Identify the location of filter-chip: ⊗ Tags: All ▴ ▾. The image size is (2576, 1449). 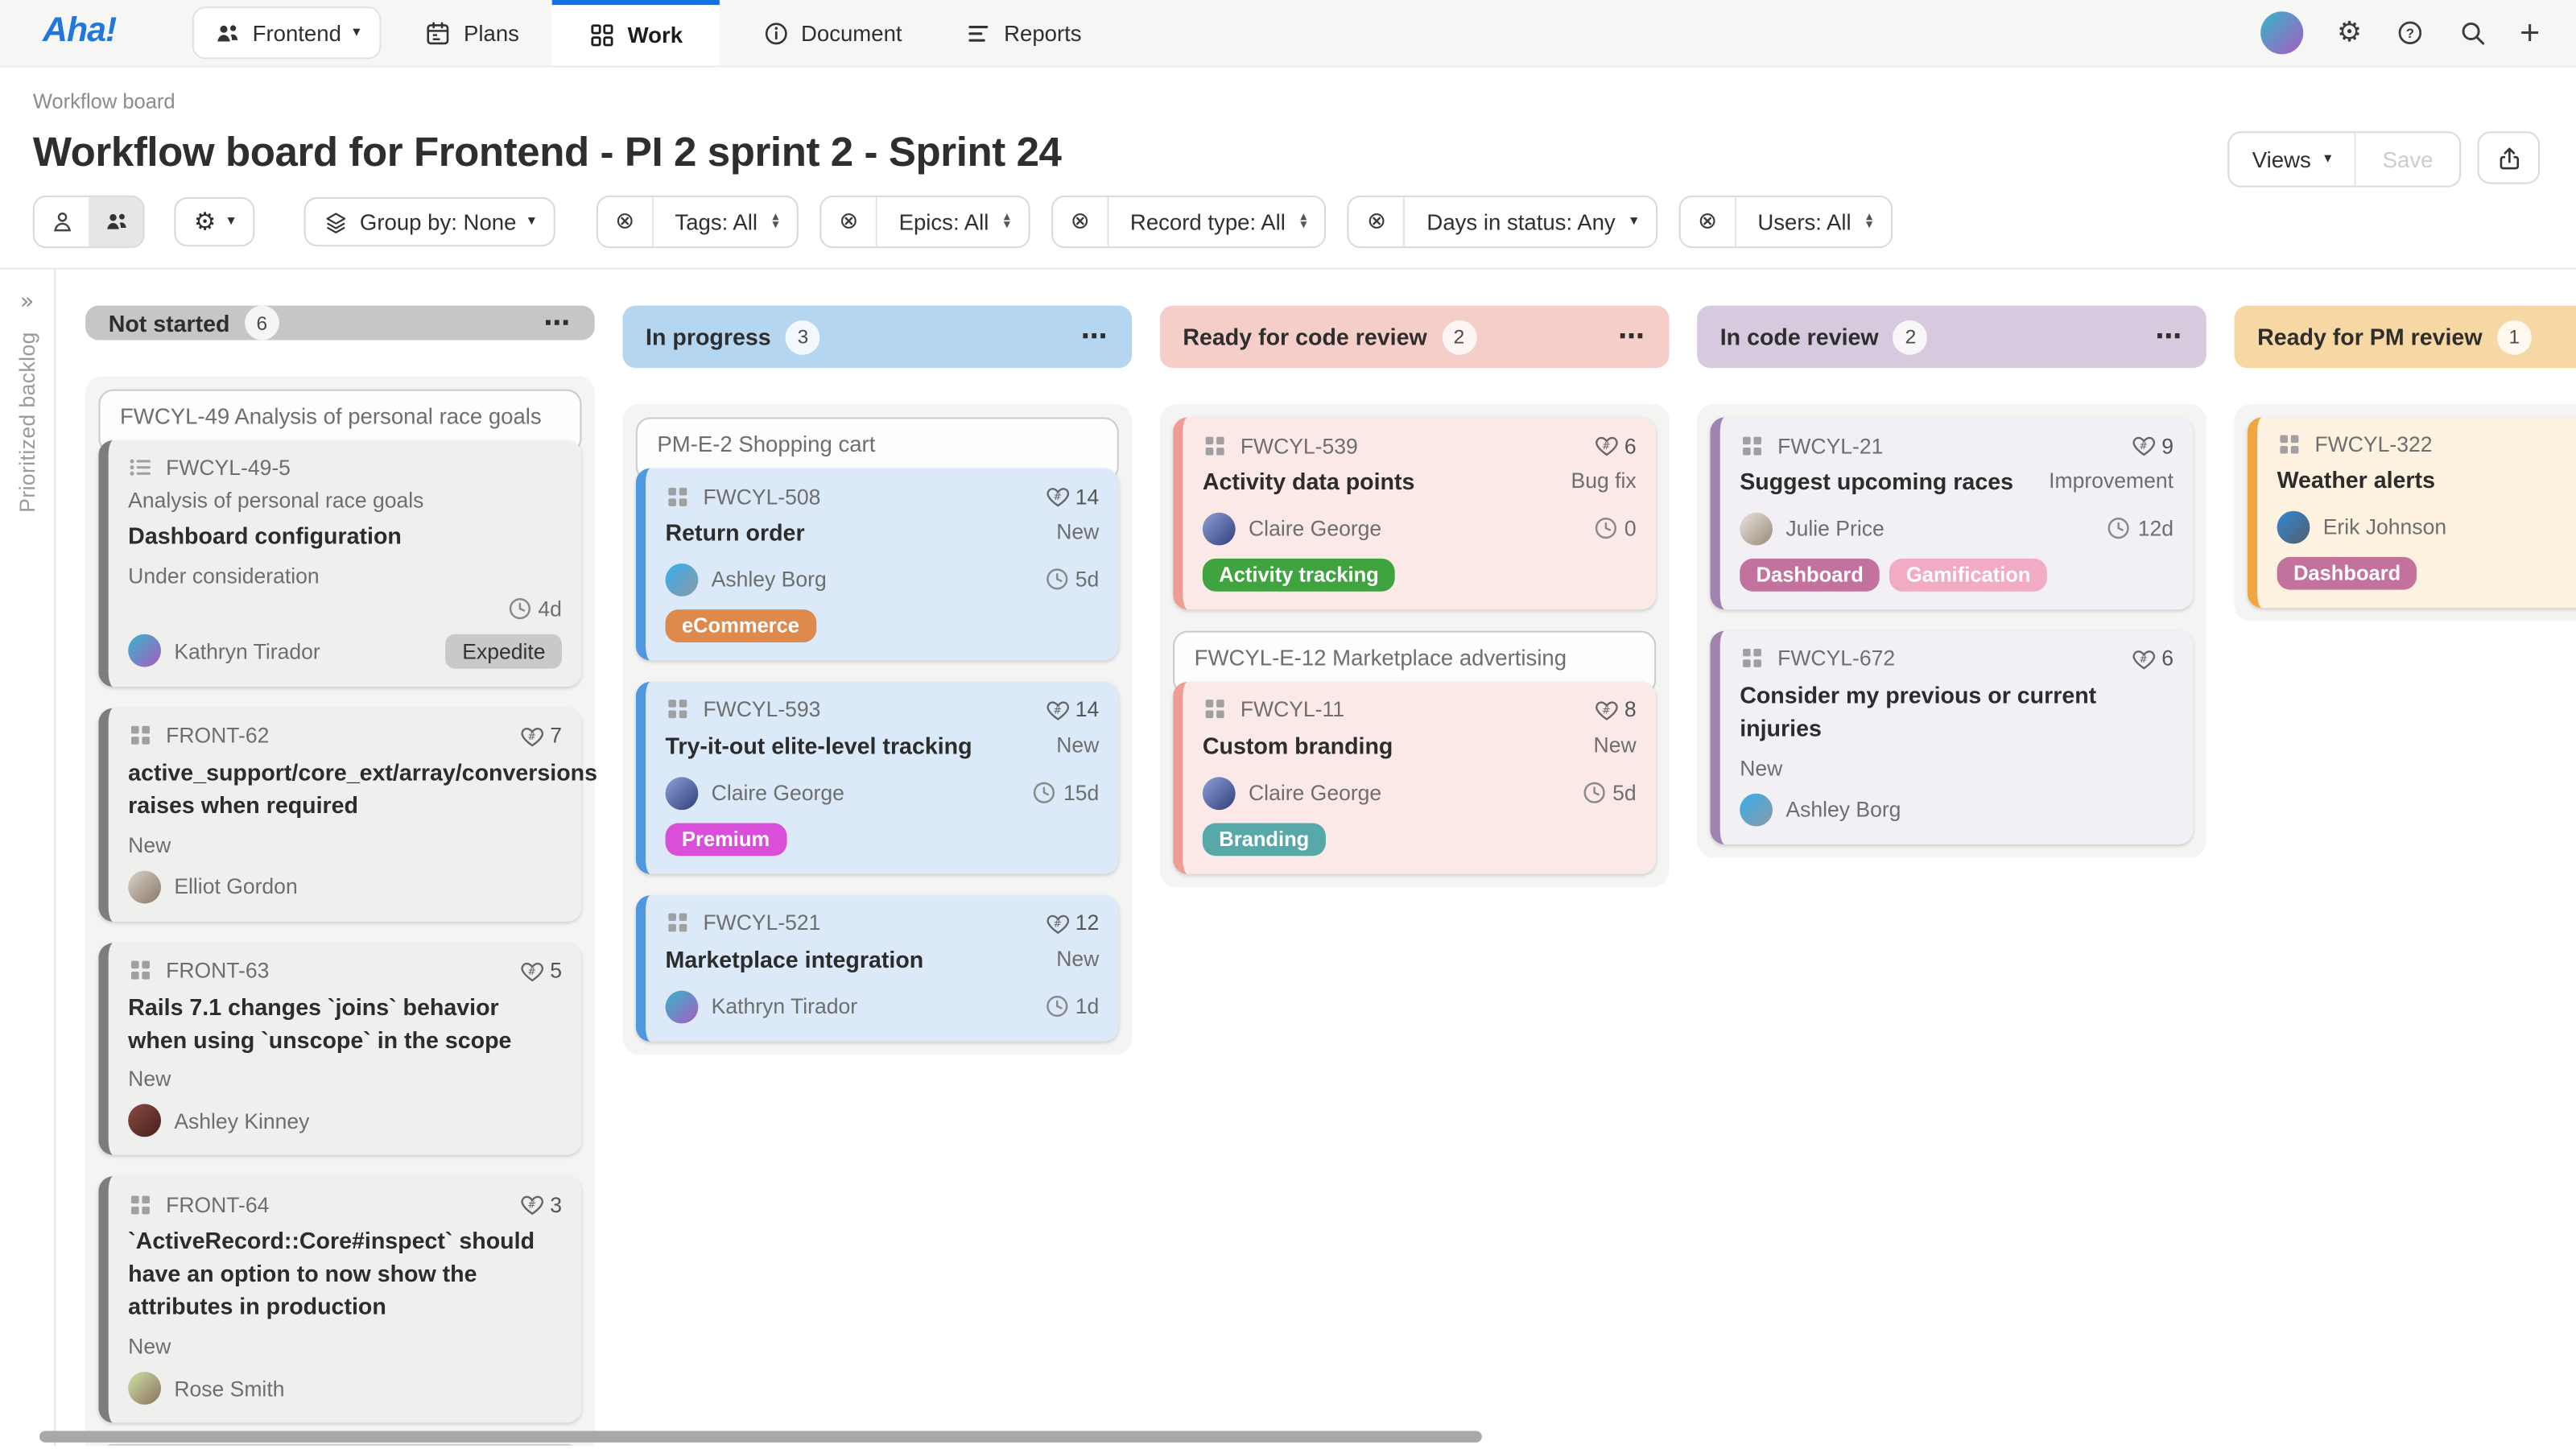
(697, 222).